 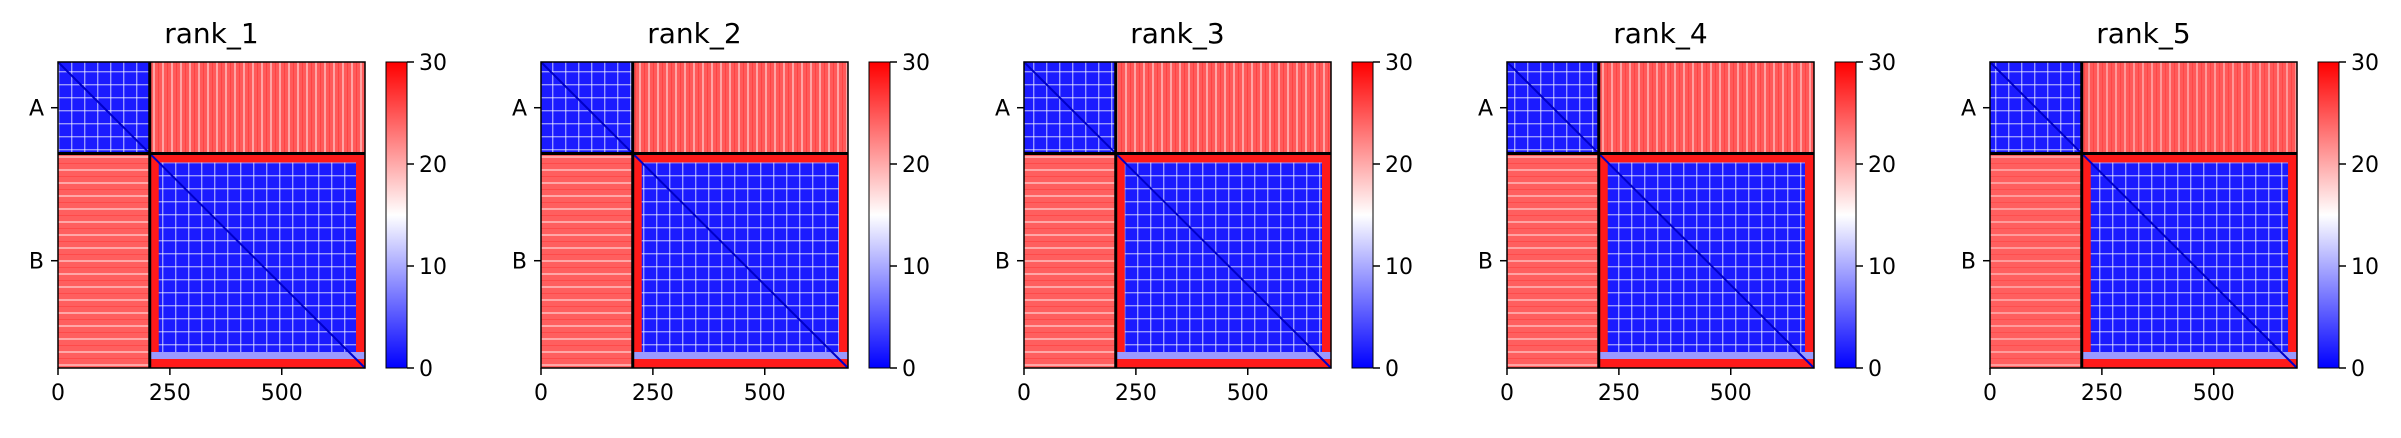 What do you see at coordinates (1660, 33) in the screenshot?
I see `panel-title: rank_4` at bounding box center [1660, 33].